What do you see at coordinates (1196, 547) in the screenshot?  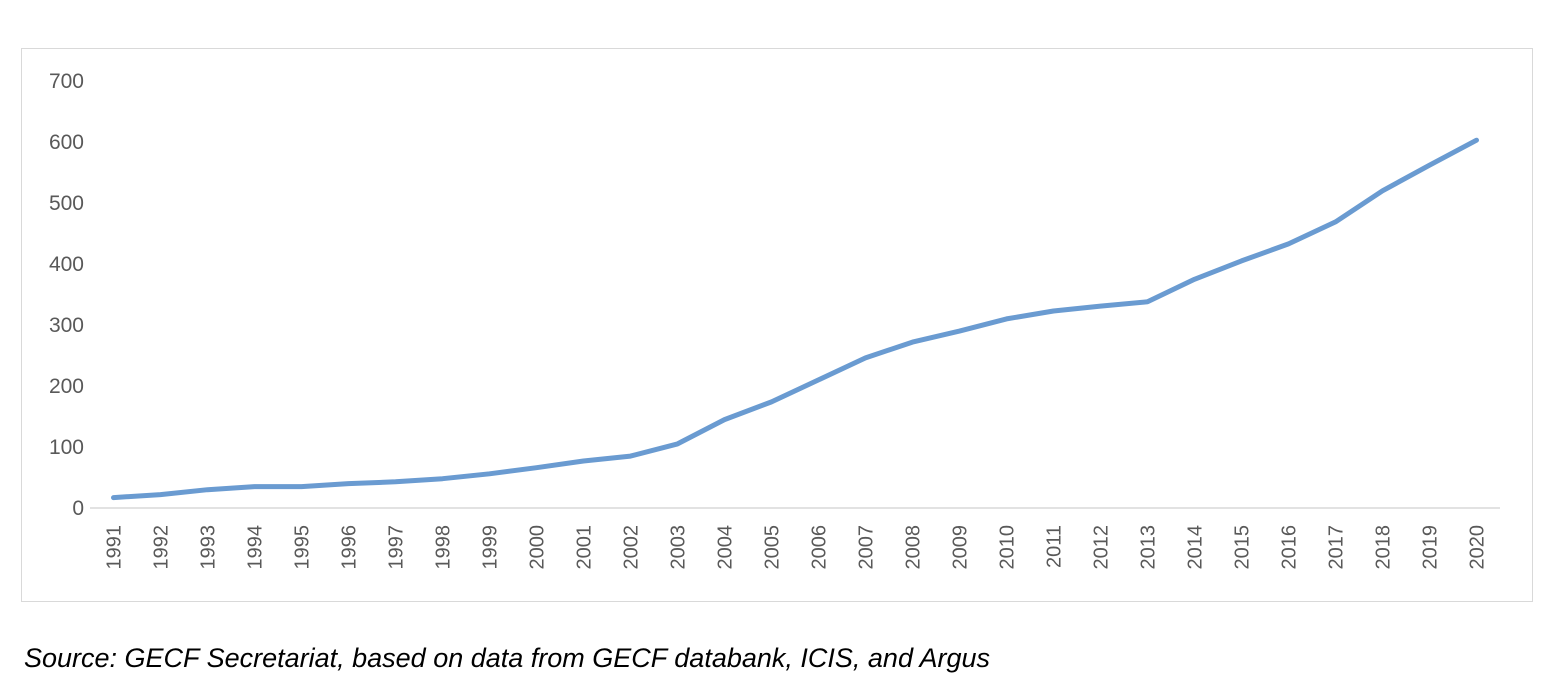 I see `x-tick-label: 2014` at bounding box center [1196, 547].